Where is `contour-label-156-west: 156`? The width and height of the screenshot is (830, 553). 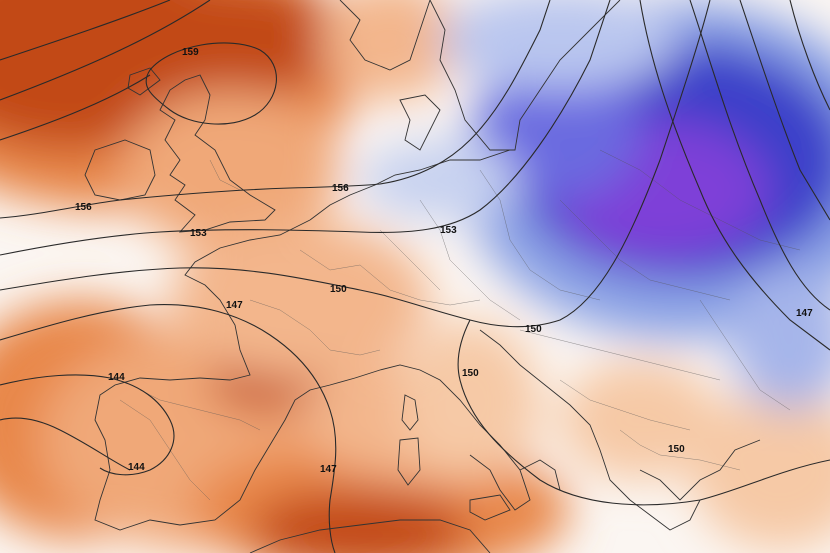
contour-label-156-west: 156 is located at coordinates (83, 207).